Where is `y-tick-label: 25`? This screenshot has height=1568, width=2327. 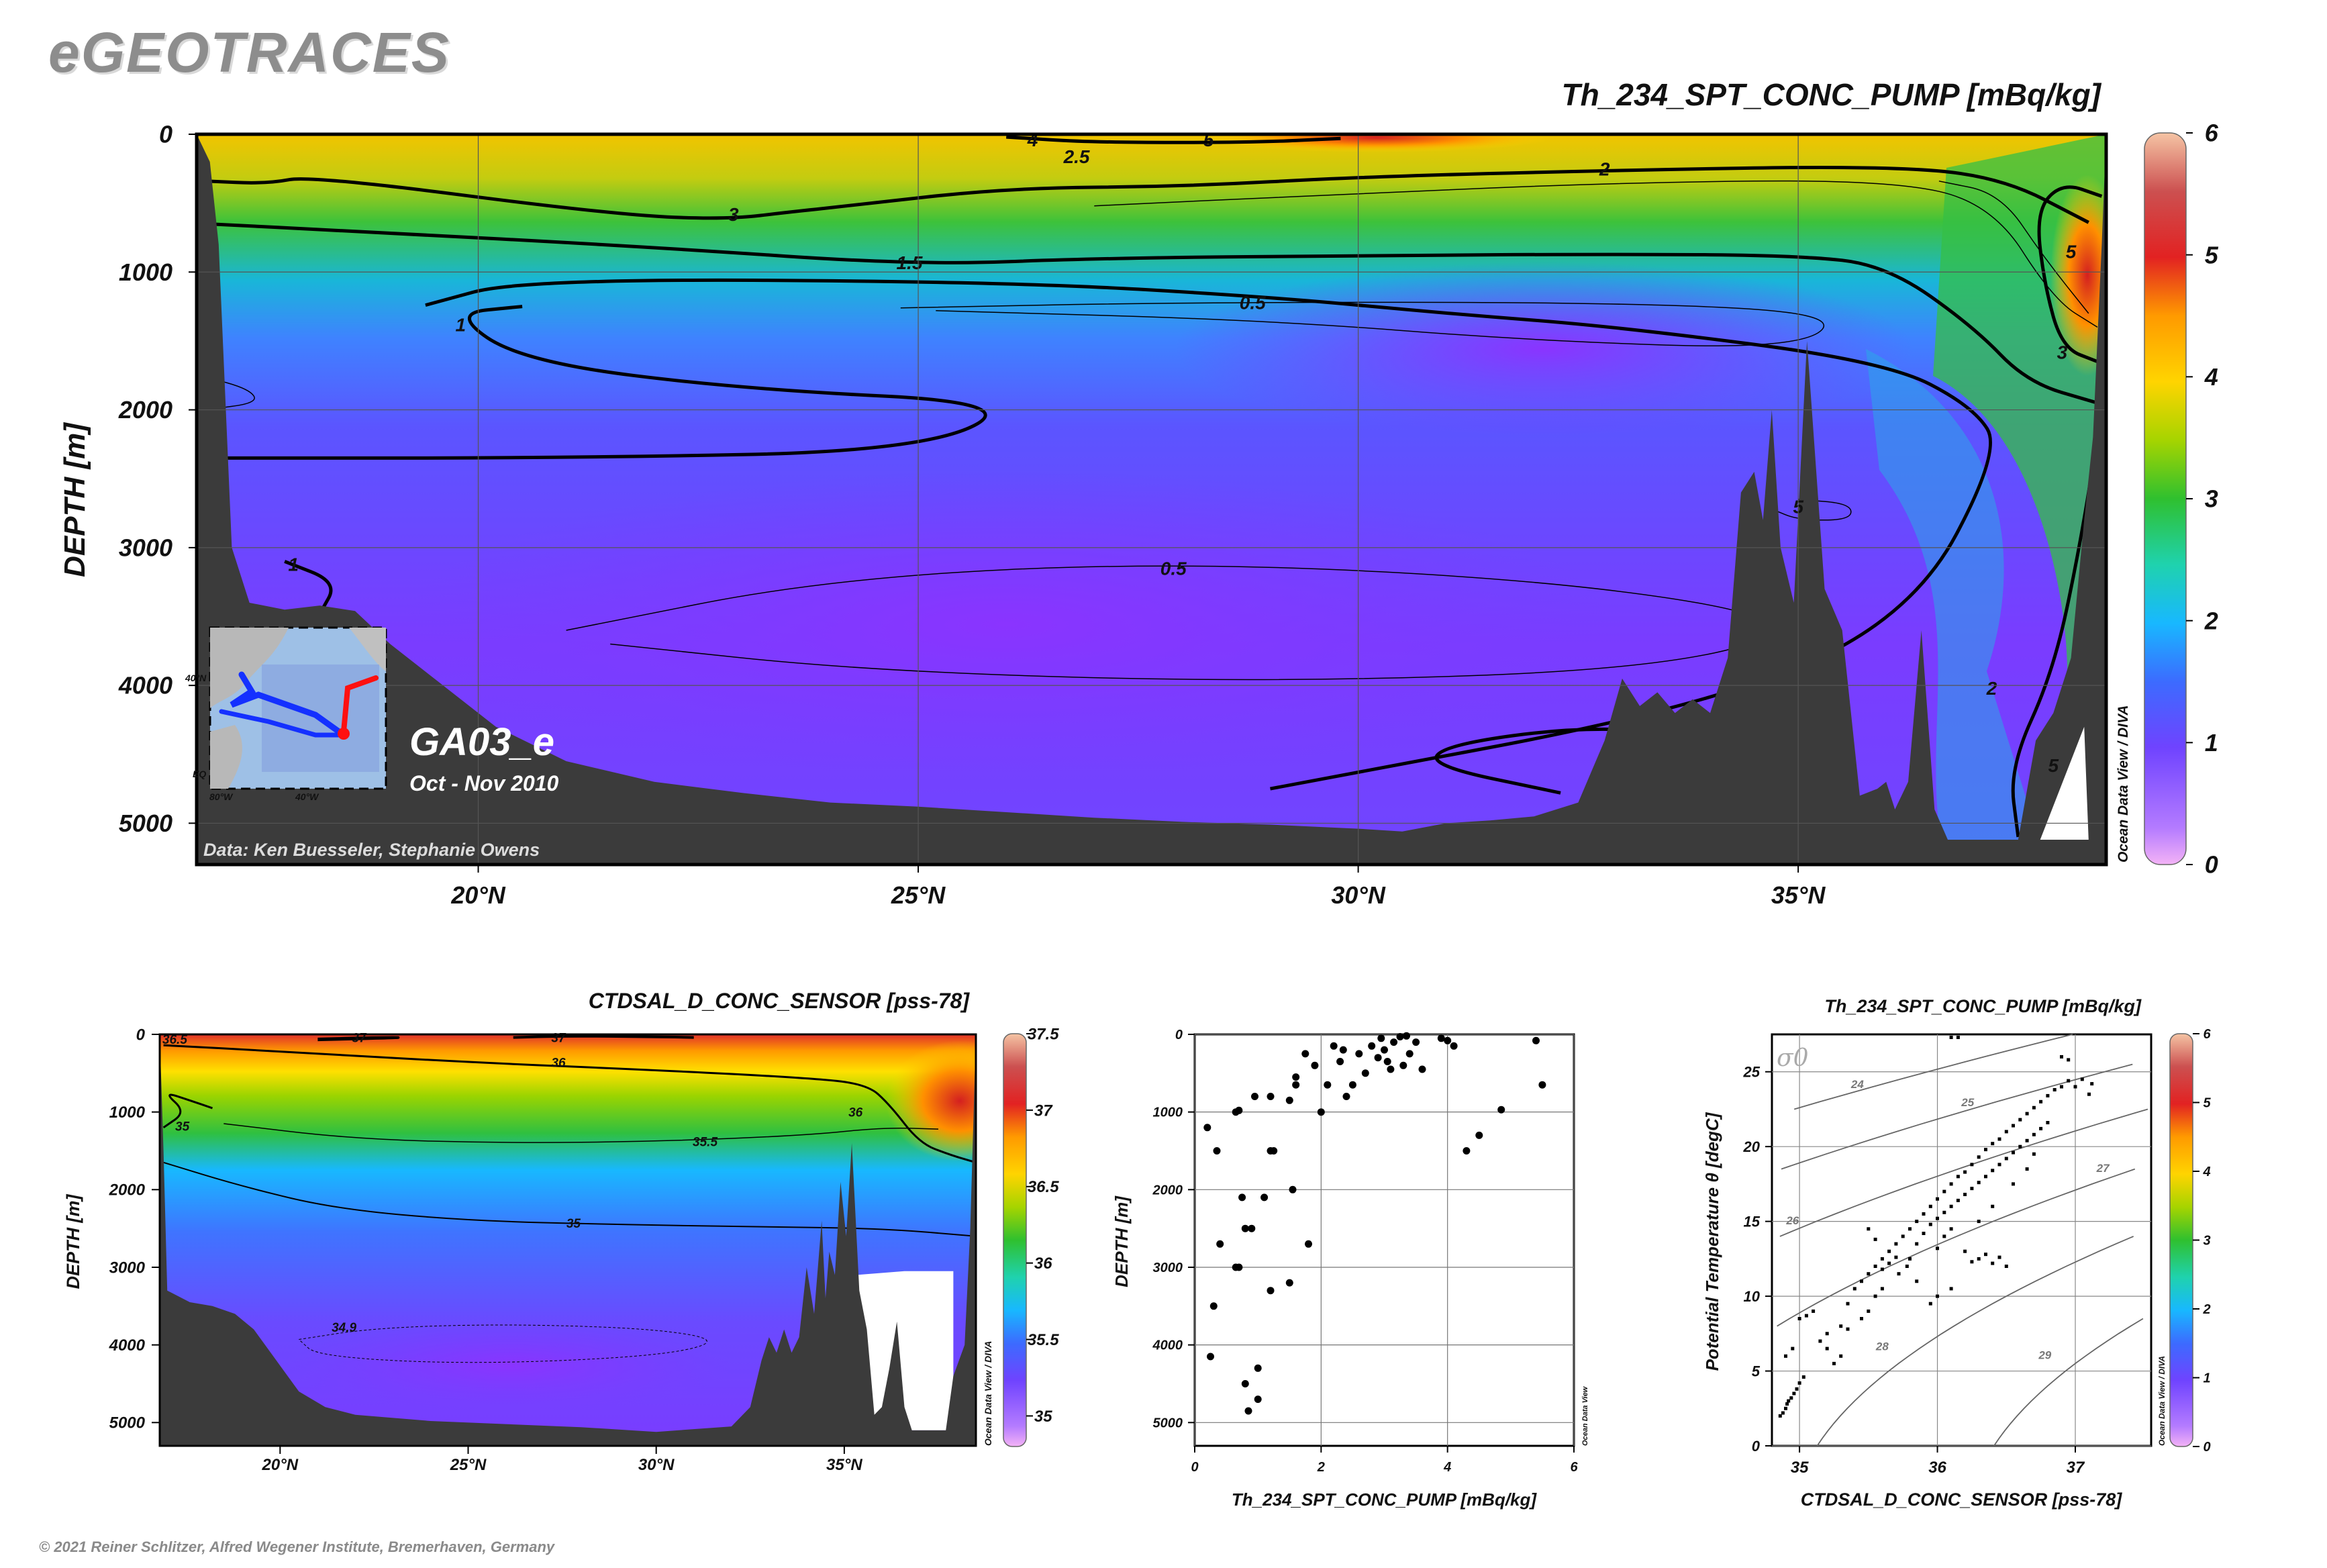
y-tick-label: 25 is located at coordinates (1752, 1073).